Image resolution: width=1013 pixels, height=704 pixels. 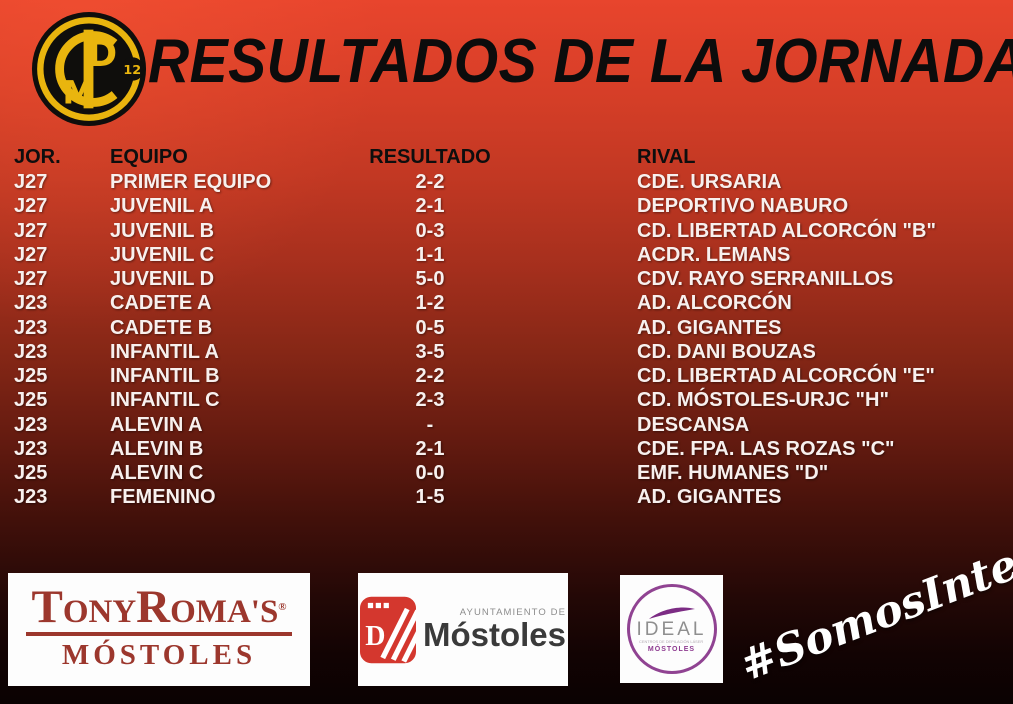 What do you see at coordinates (159, 634) in the screenshot?
I see `tony-romas-underline` at bounding box center [159, 634].